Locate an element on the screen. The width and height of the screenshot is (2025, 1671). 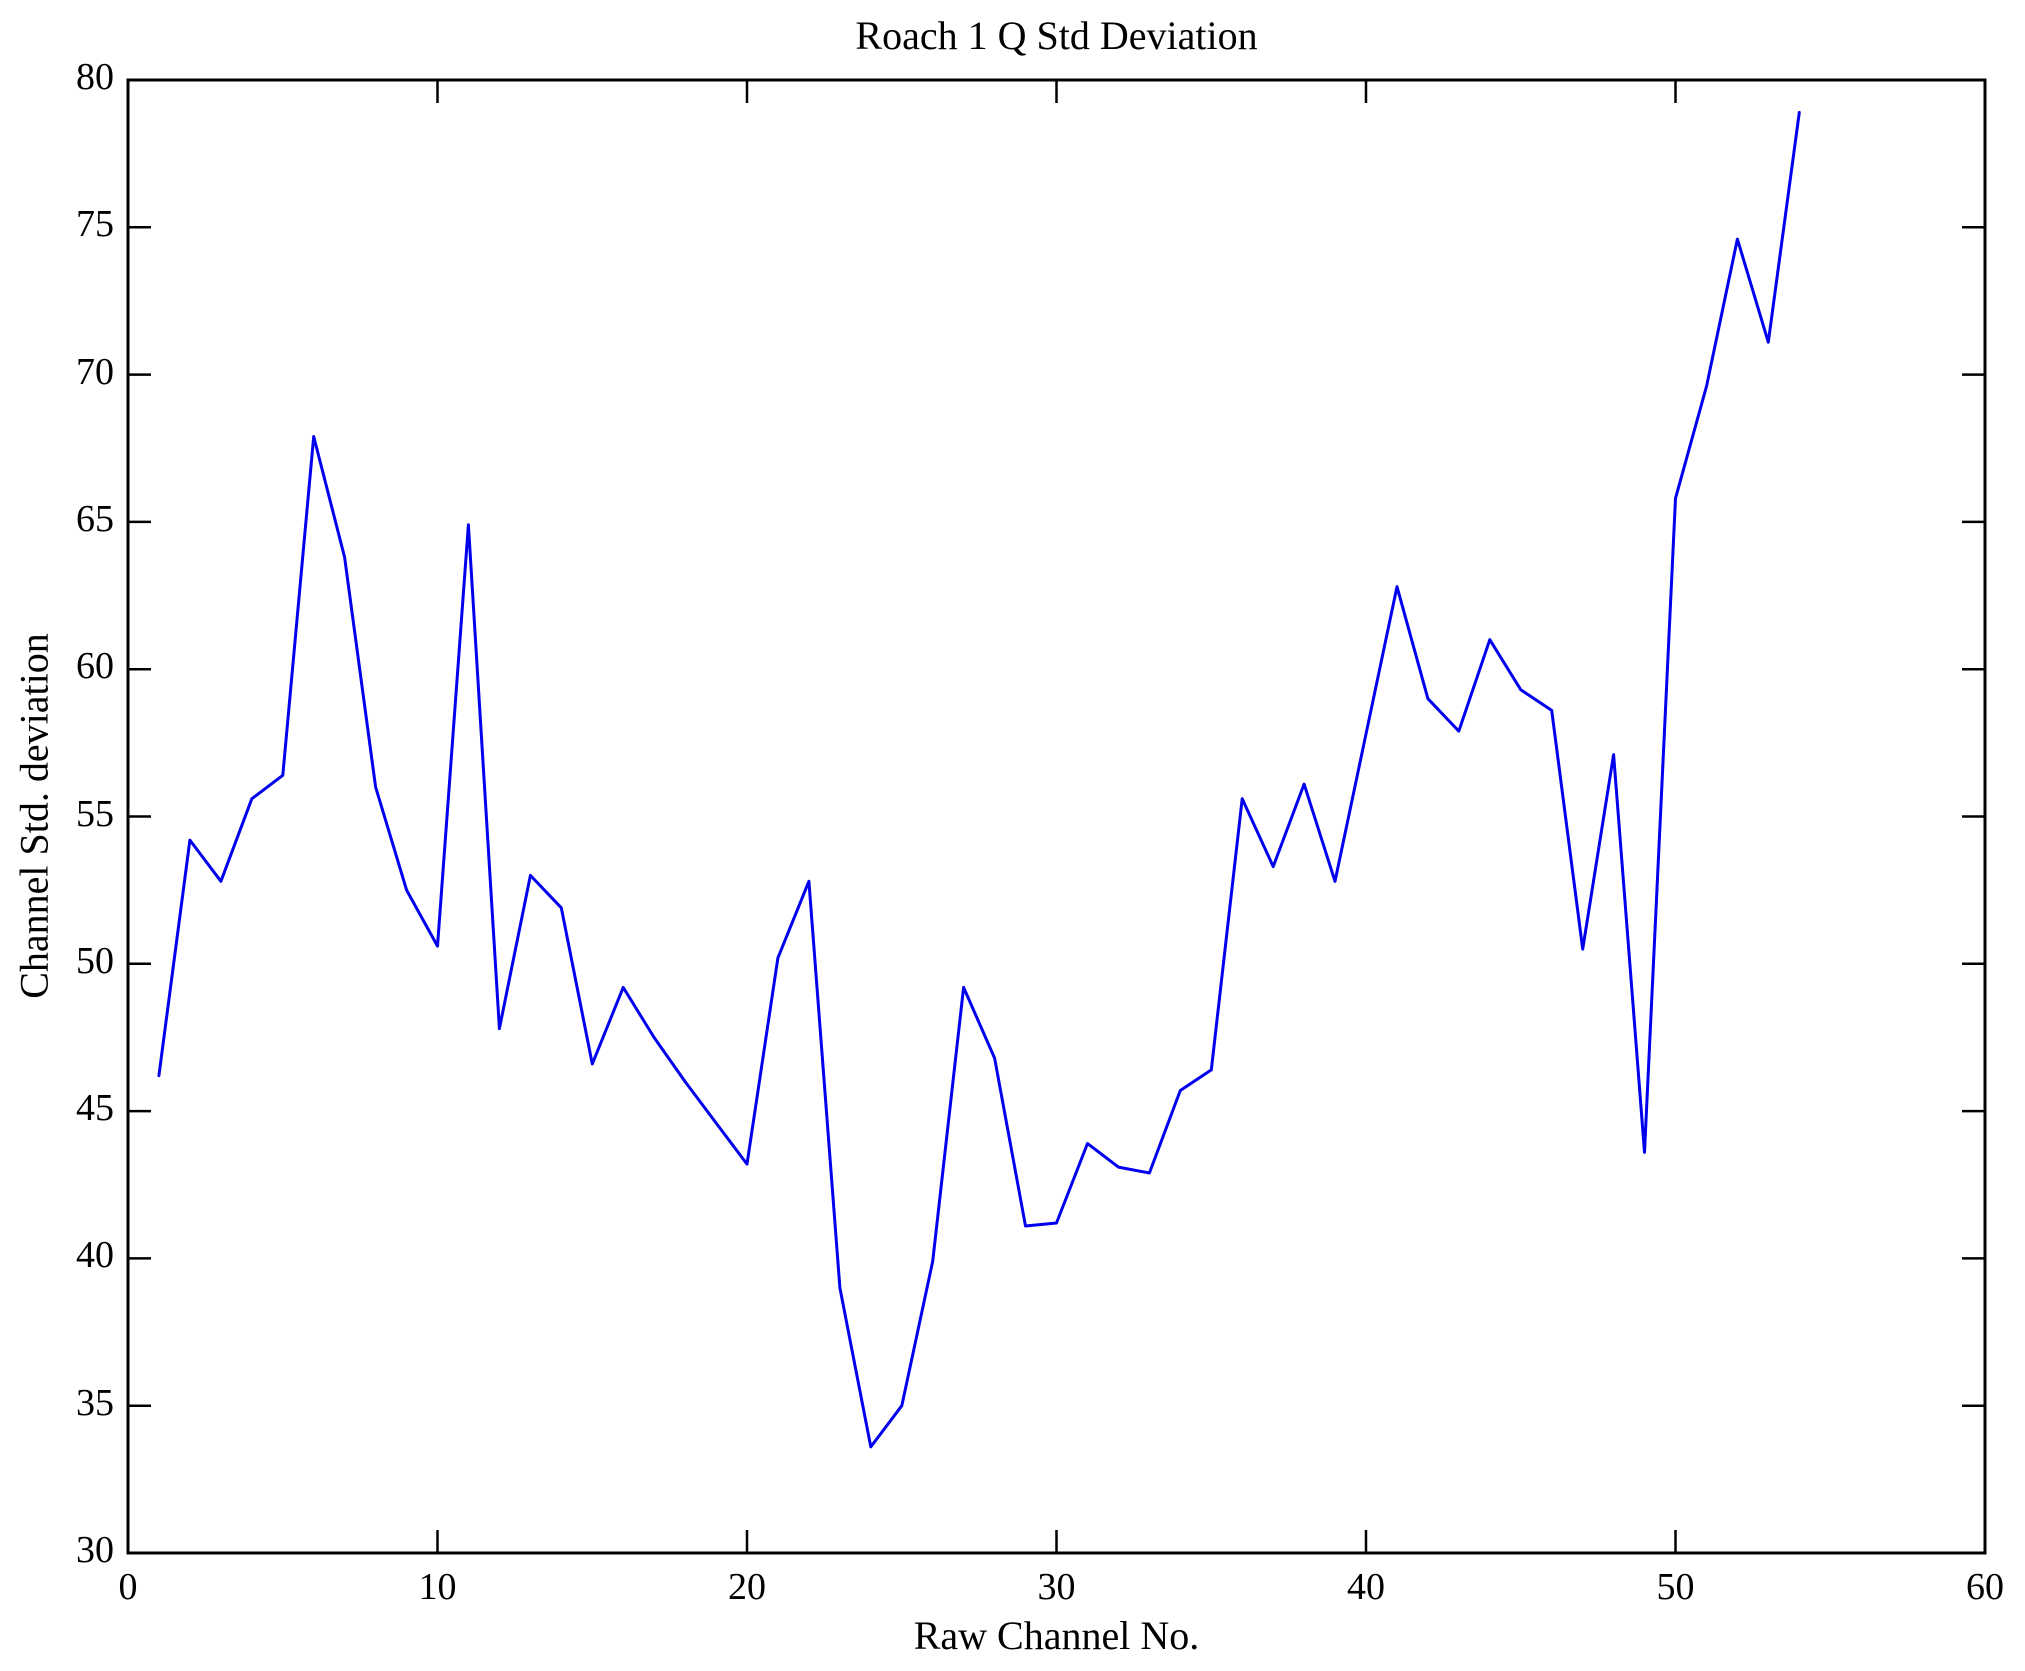
chart-title: Roach 1 Q Std Deviation is located at coordinates (1056, 35).